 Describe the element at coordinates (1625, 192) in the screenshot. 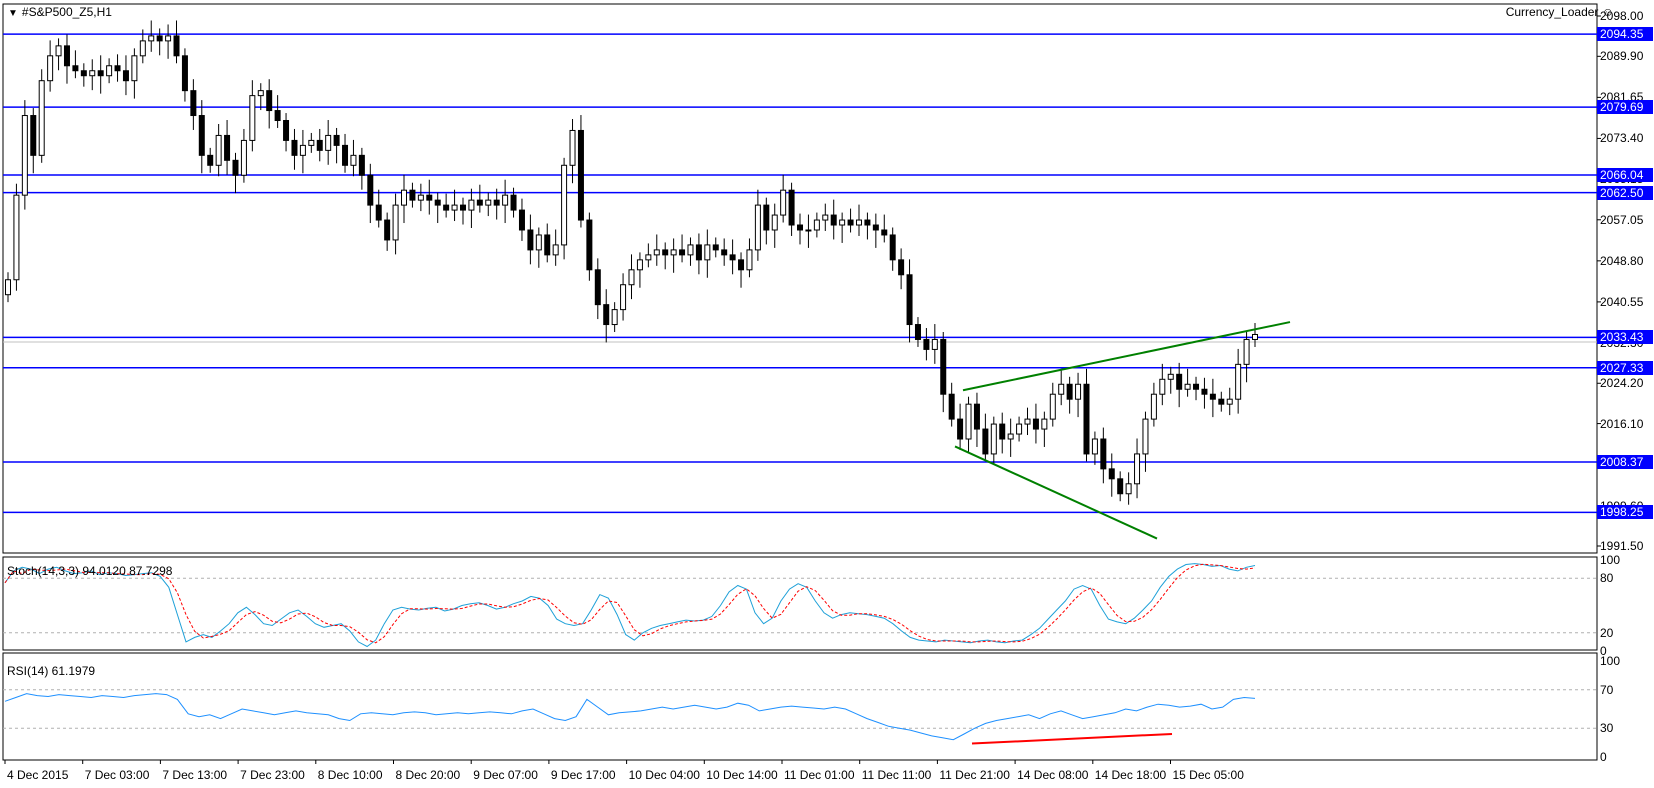

I see `level-price-tag: 2062.50` at that location.